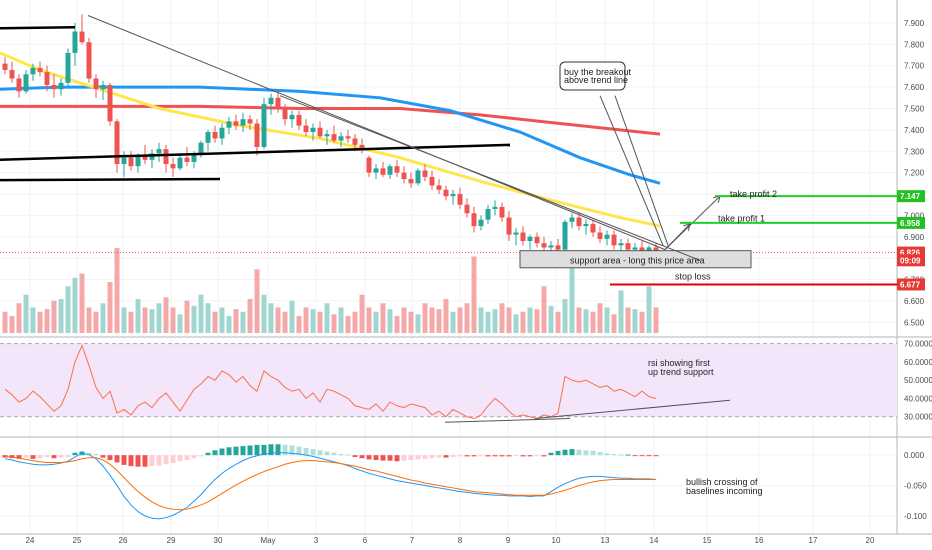 Image resolution: width=932 pixels, height=550 pixels. I want to click on x-tick-label: 17, so click(813, 540).